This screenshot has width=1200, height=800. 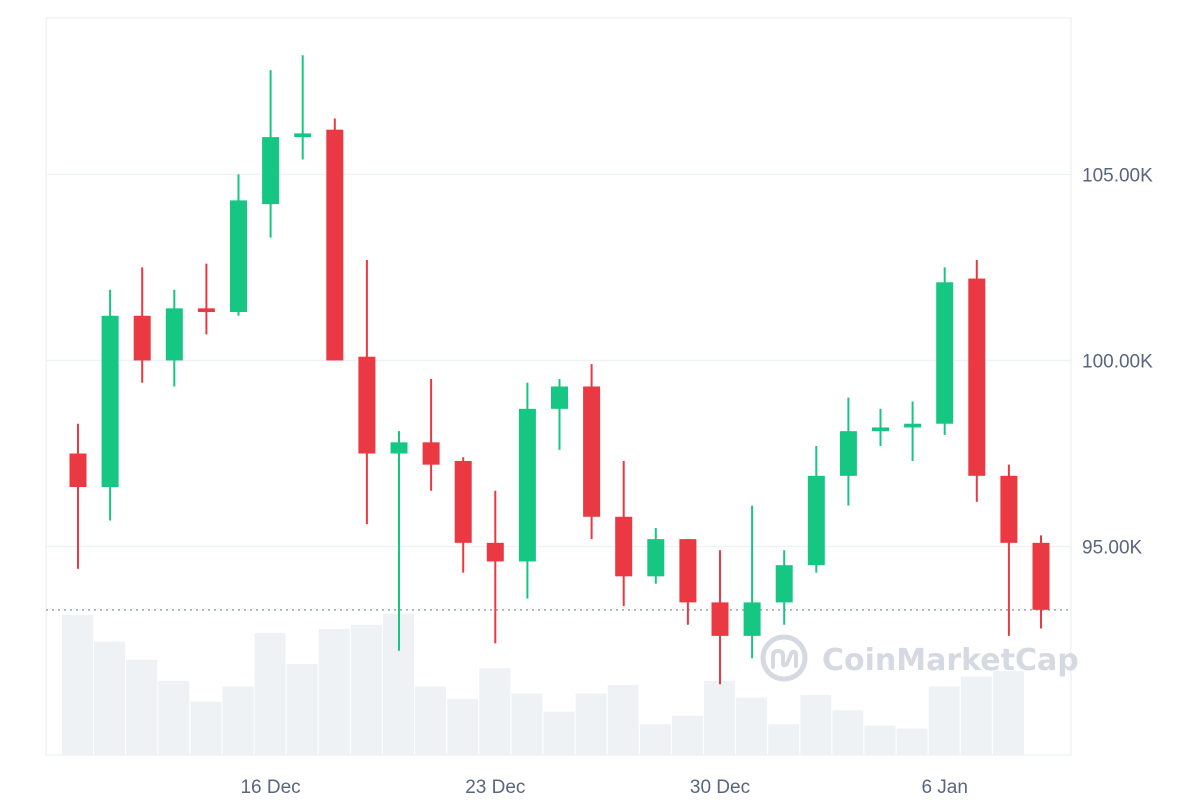 I want to click on volume-bars, so click(x=543, y=684).